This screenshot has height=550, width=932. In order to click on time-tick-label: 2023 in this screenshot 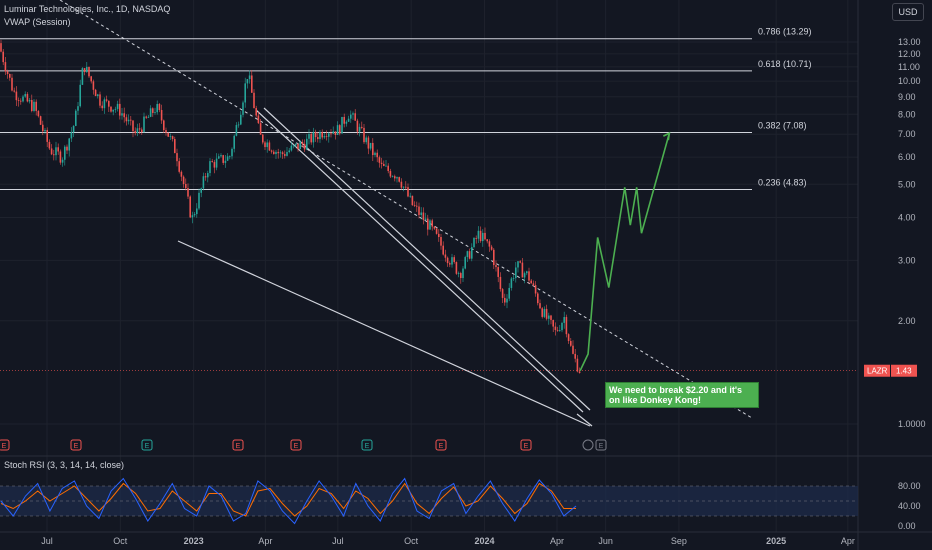, I will do `click(194, 541)`.